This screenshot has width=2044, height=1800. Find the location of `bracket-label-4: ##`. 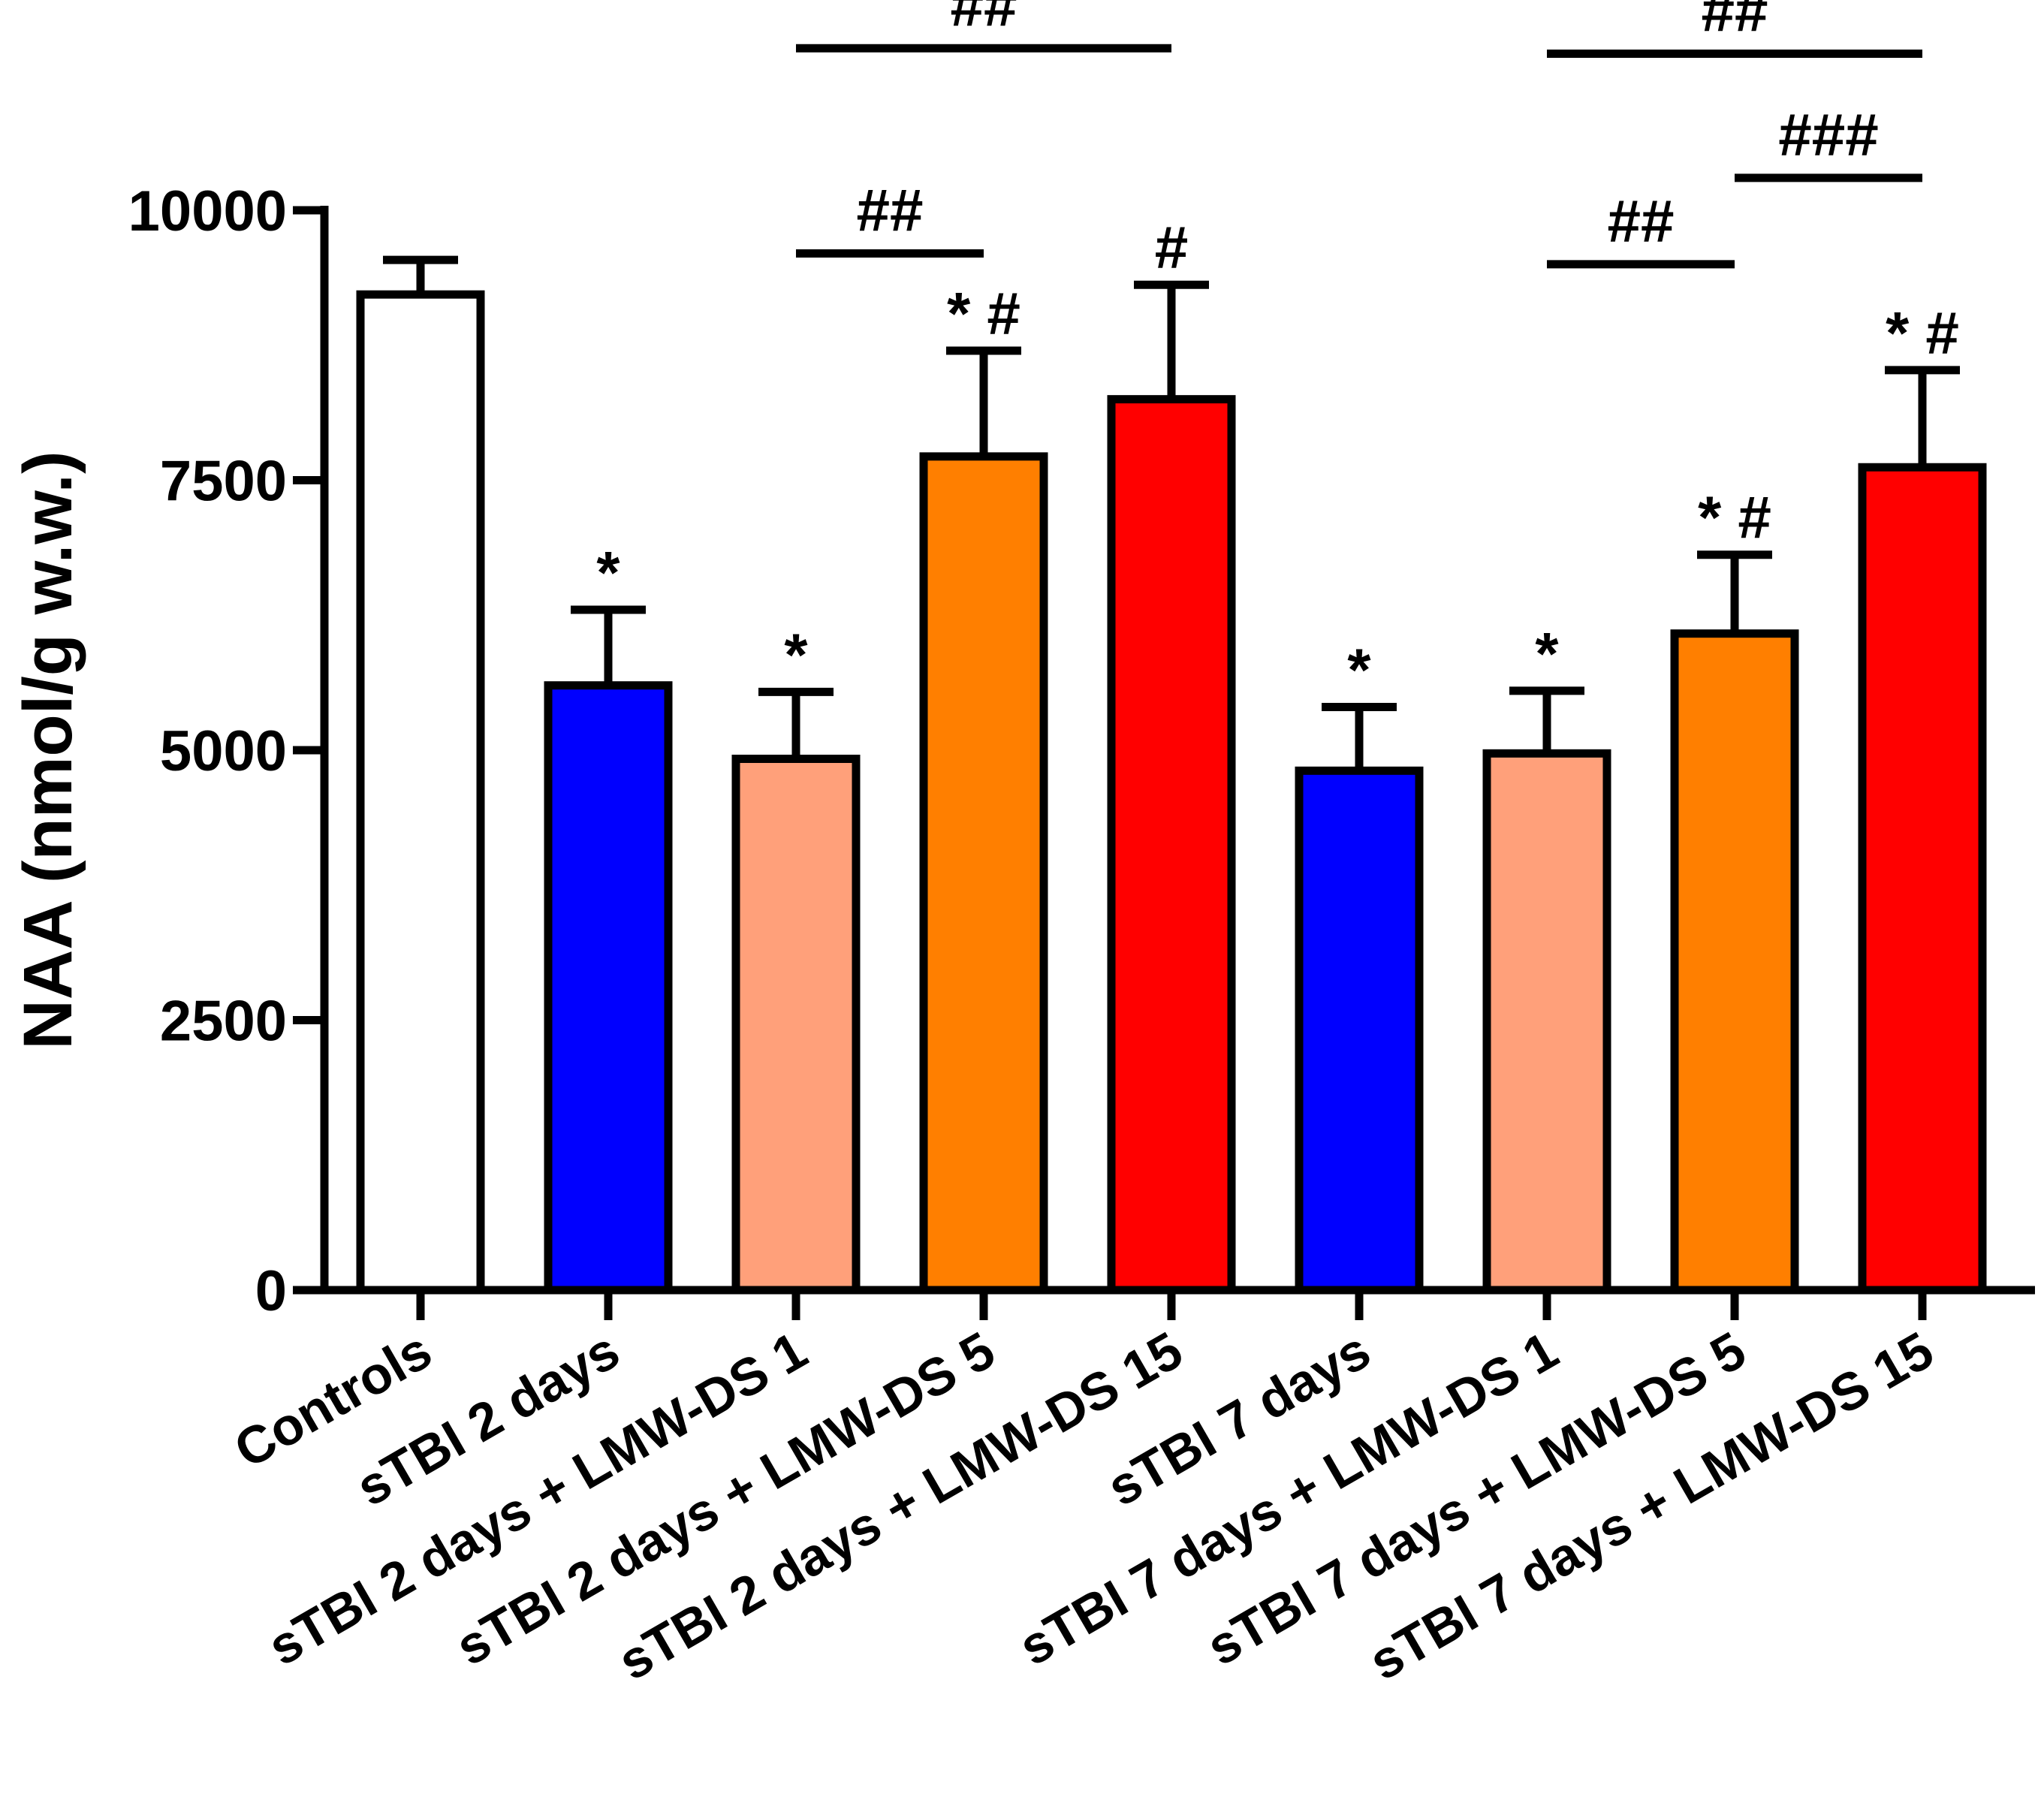

bracket-label-4: ## is located at coordinates (1641, 222).